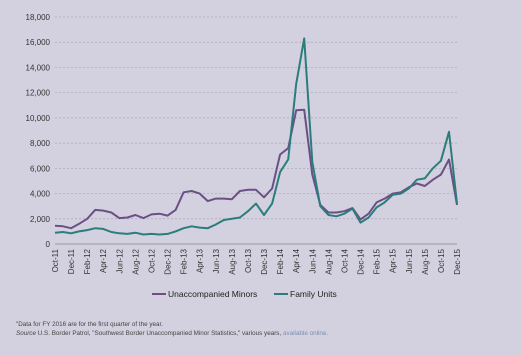 The image size is (521, 356). I want to click on x-tick-label: Feb-13, so click(184, 261).